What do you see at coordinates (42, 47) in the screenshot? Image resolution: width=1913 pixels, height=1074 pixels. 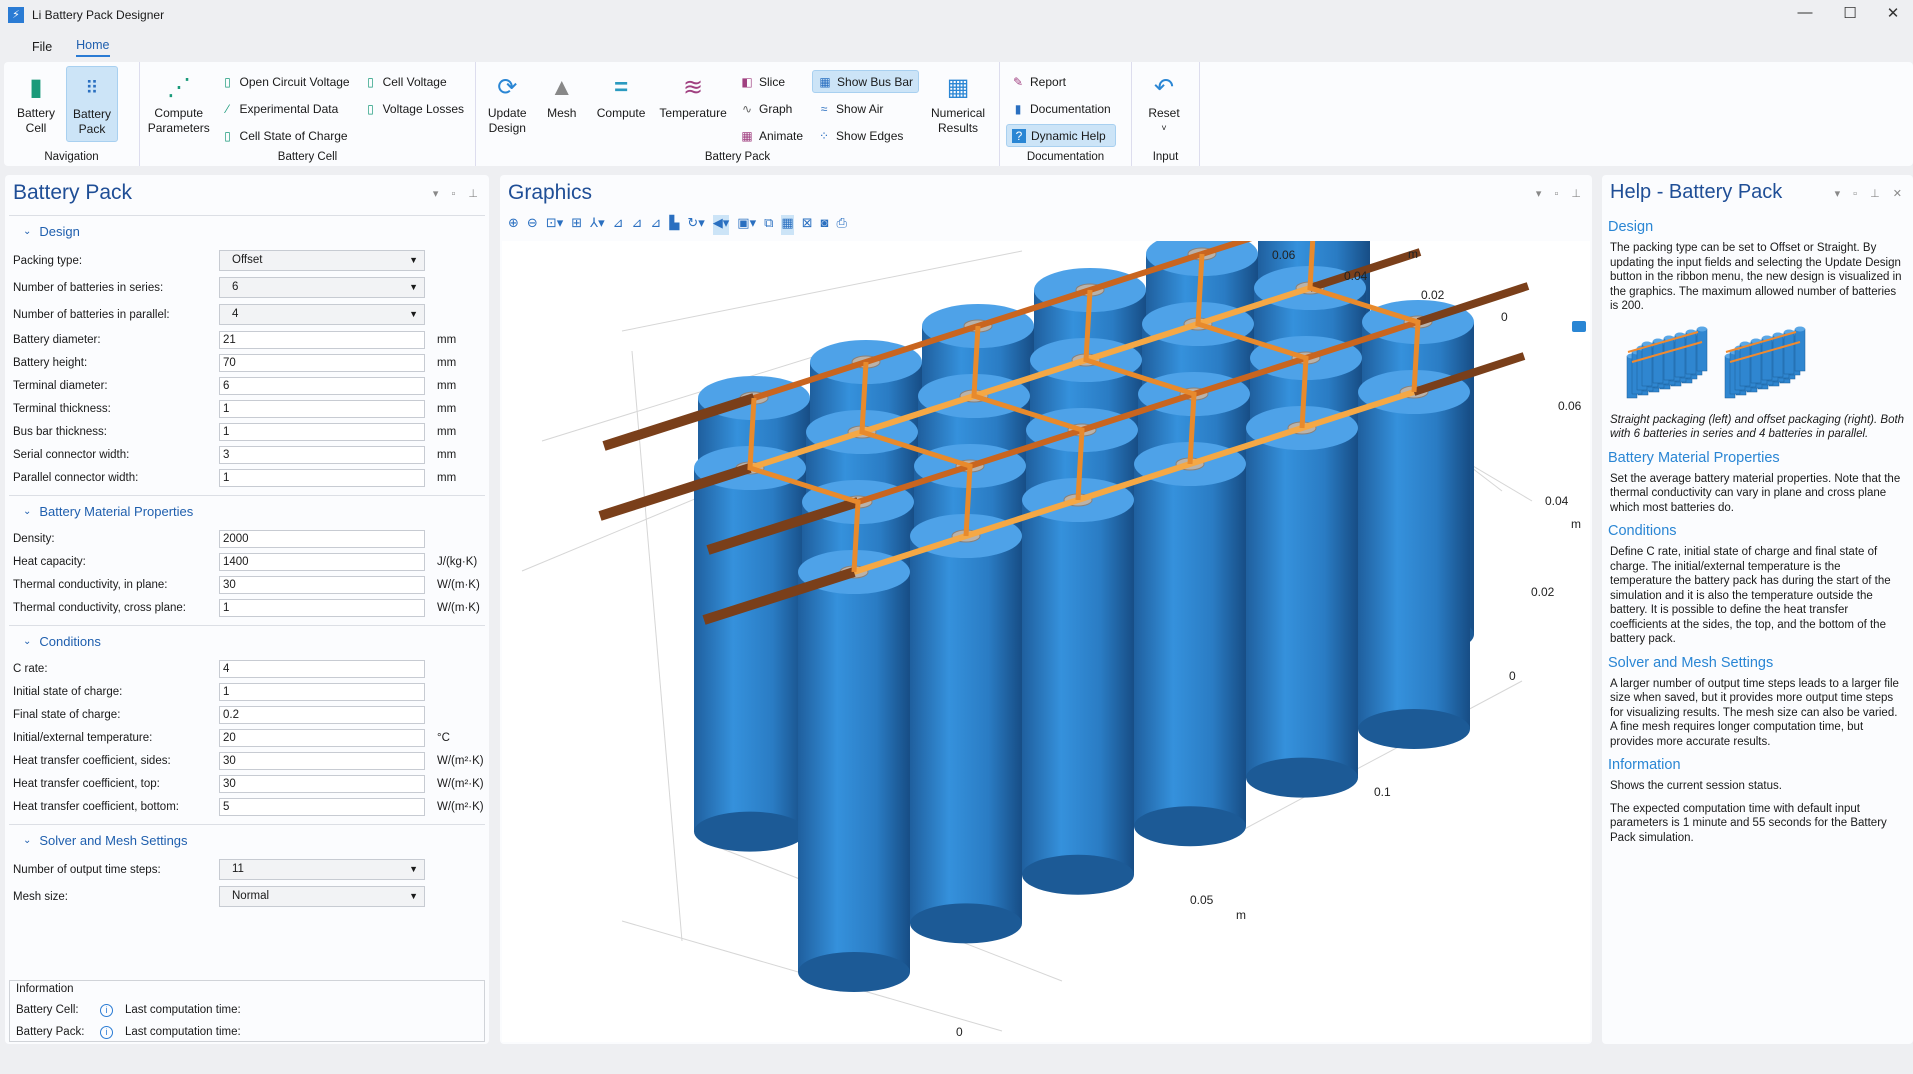 I see `menu-file: File` at bounding box center [42, 47].